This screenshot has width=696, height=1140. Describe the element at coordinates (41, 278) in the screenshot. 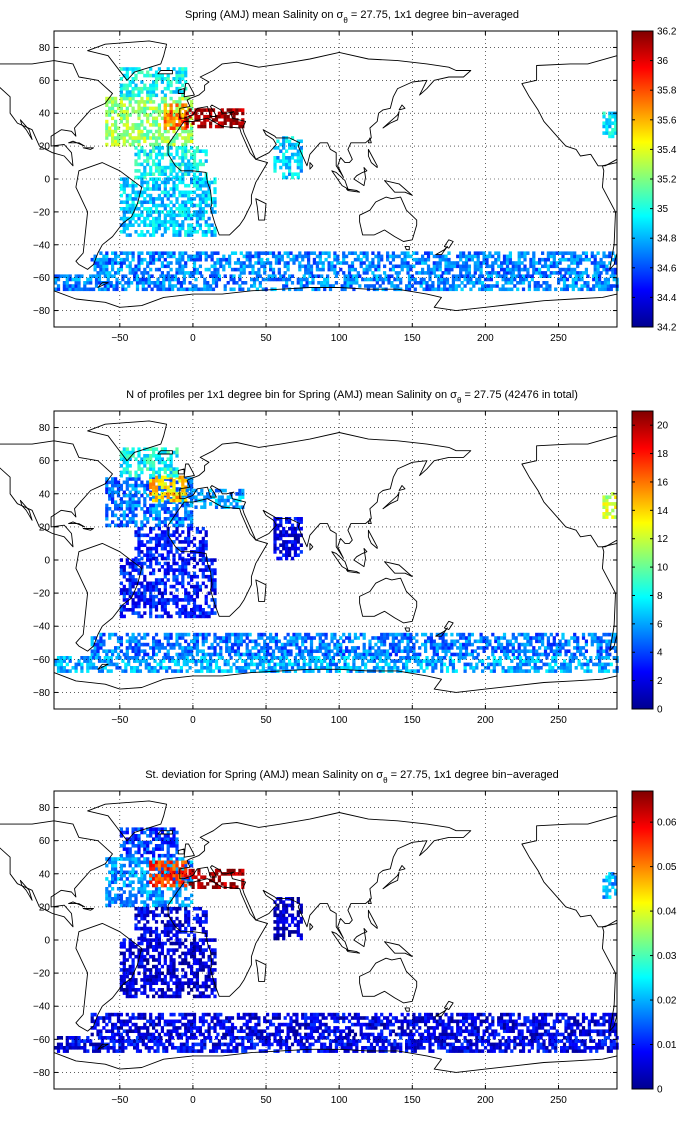

I see `y-tick-label: −60` at that location.